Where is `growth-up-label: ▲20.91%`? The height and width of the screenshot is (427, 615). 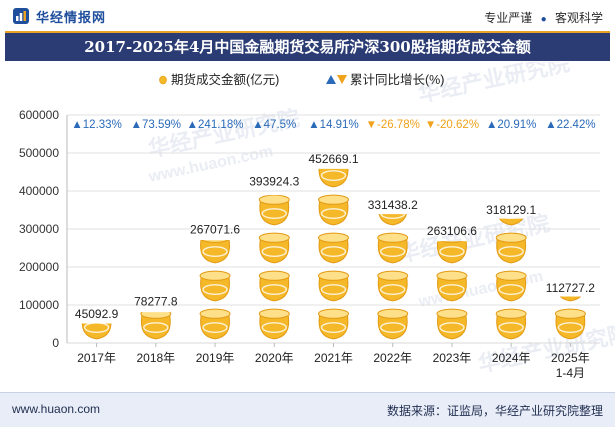 growth-up-label: ▲20.91% is located at coordinates (511, 125).